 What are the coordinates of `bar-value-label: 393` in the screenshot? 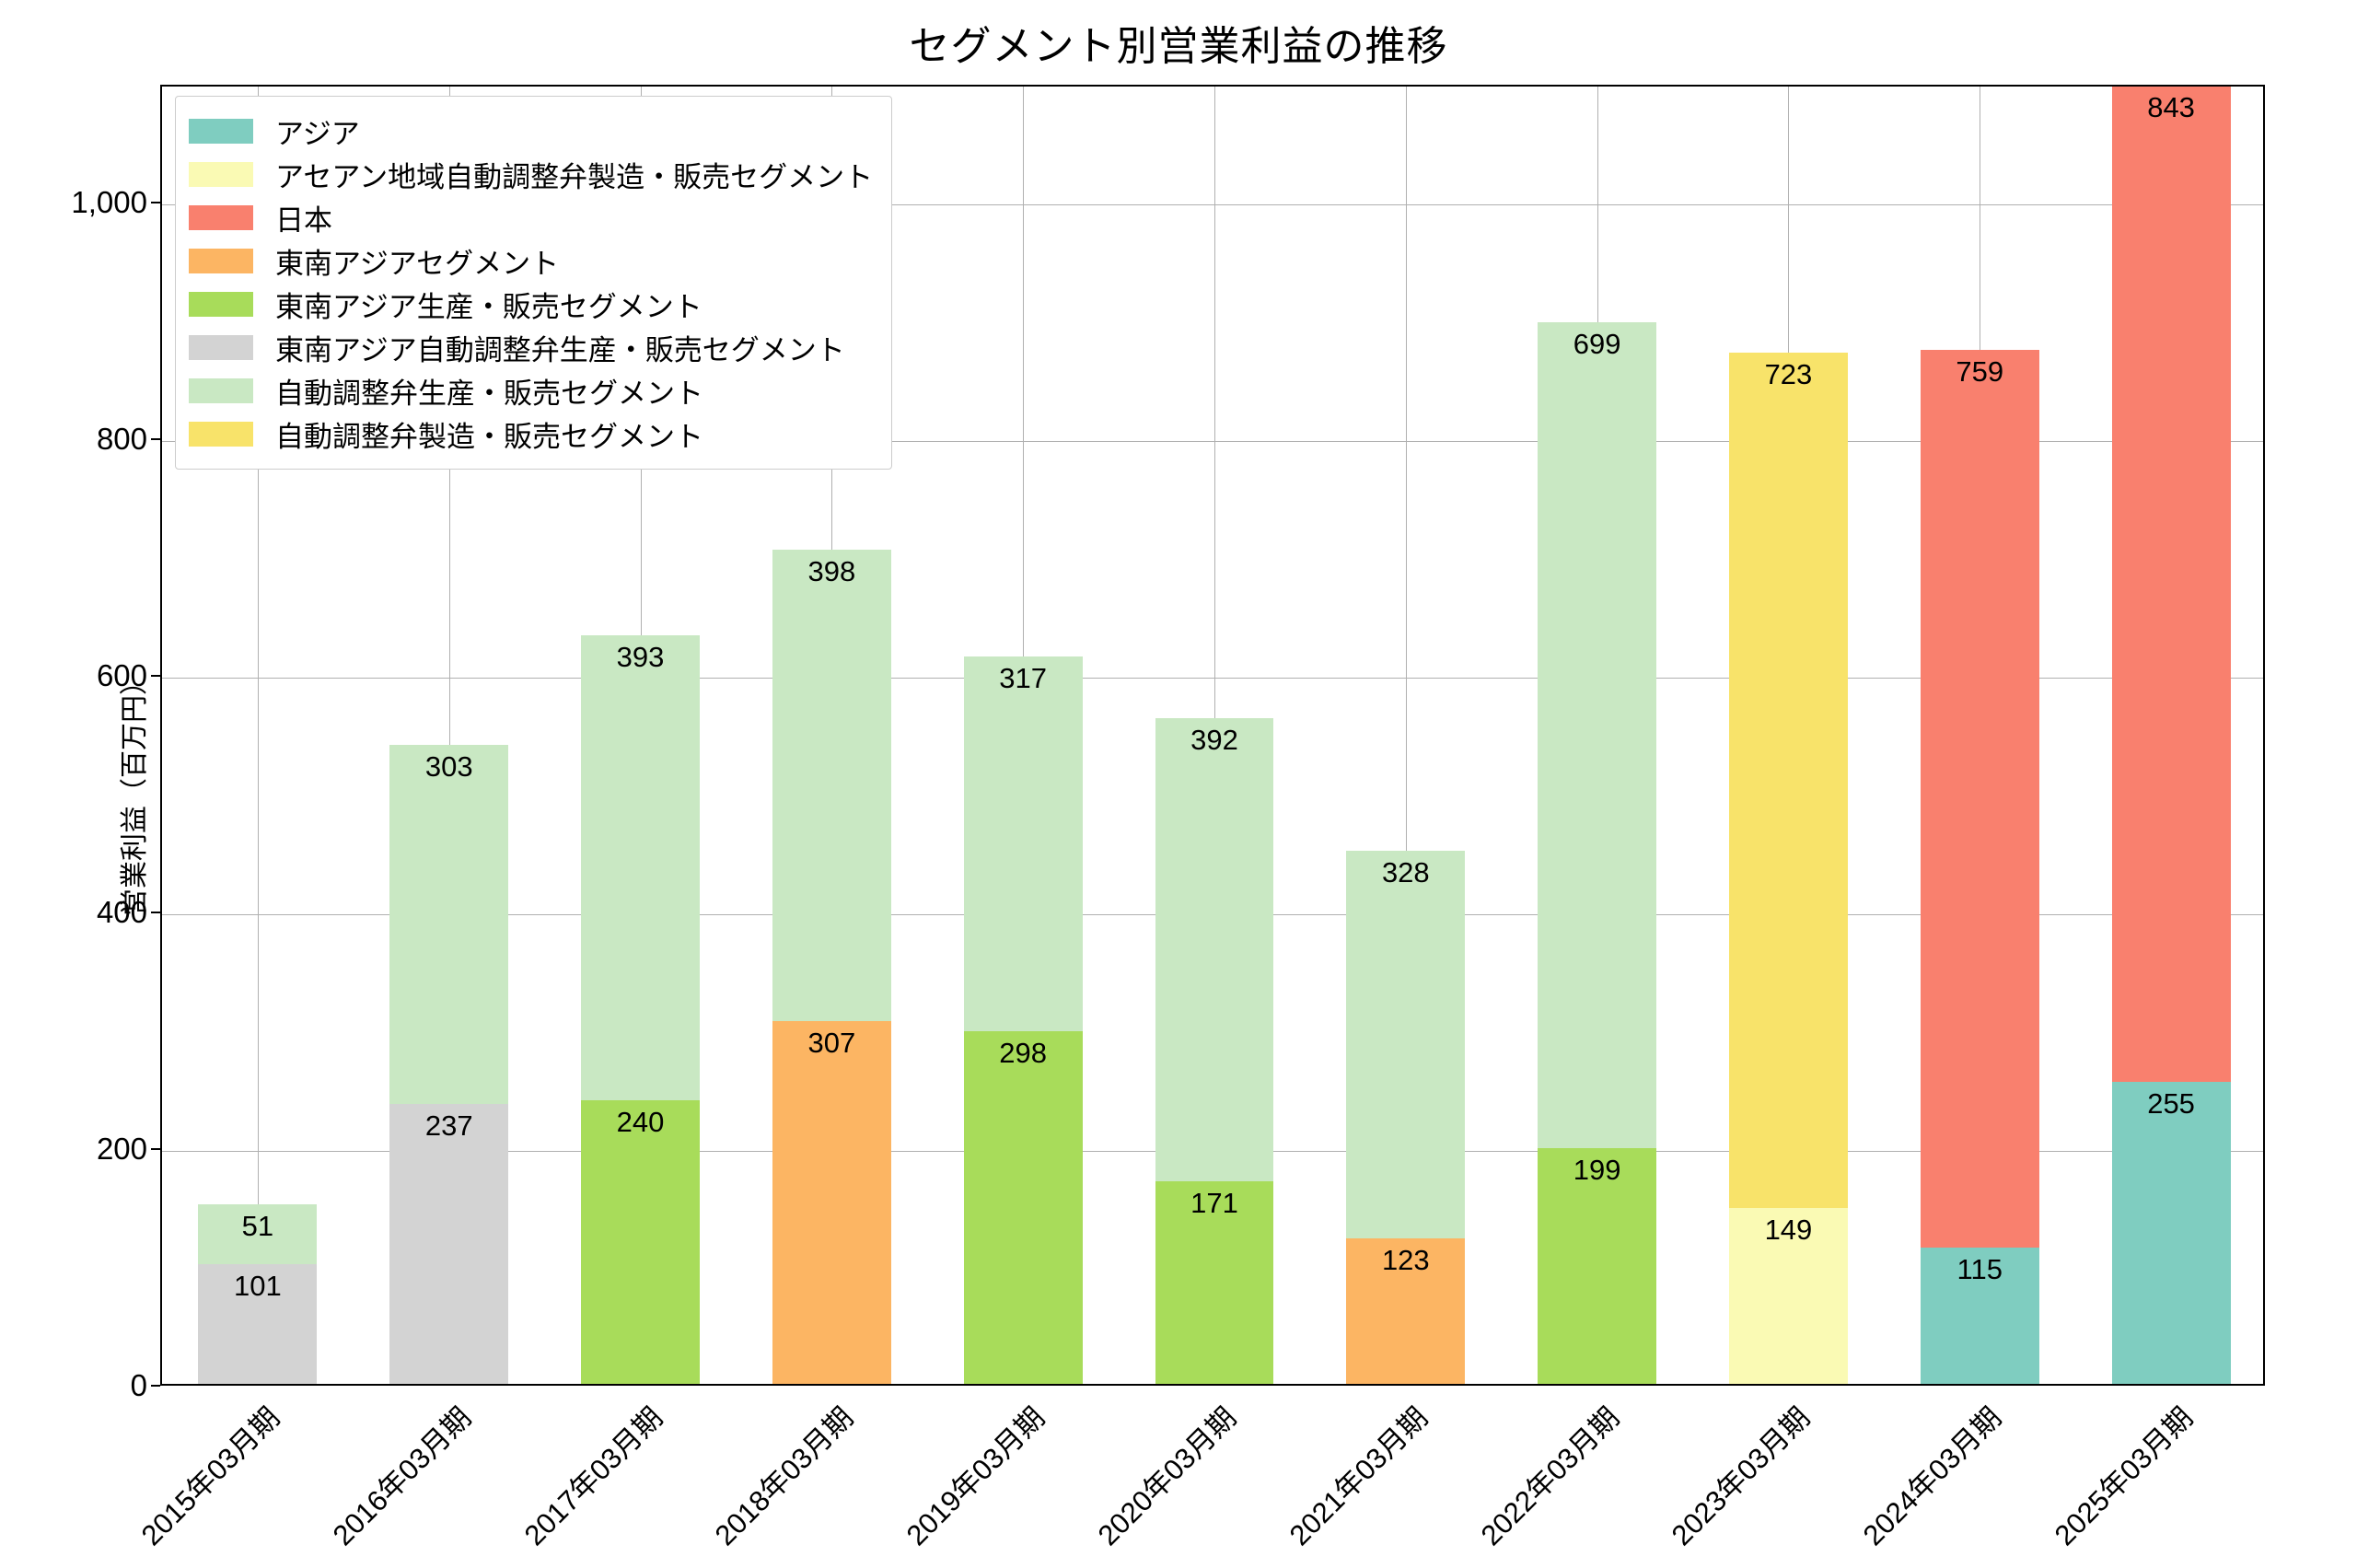 It's located at (640, 656).